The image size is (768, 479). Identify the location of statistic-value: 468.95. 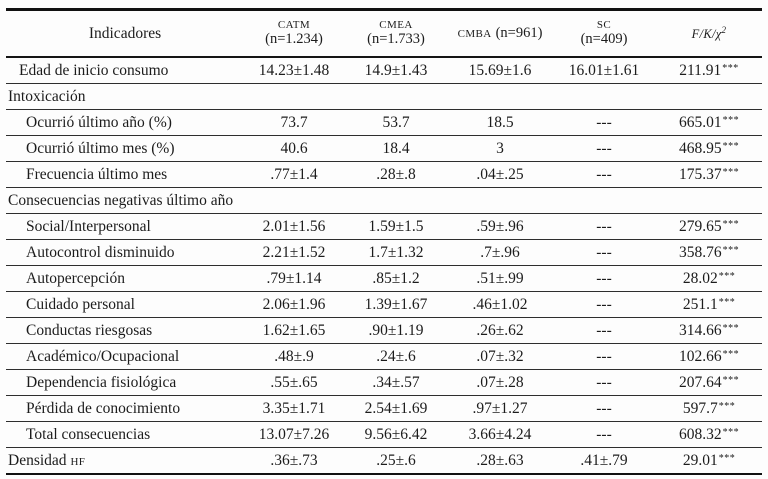
(700, 148).